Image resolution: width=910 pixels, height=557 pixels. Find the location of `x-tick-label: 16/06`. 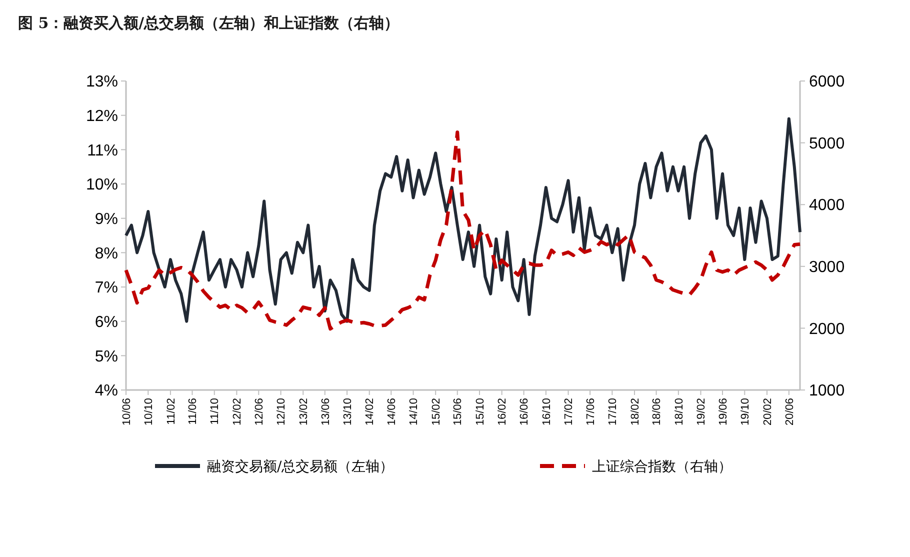

x-tick-label: 16/06 is located at coordinates (524, 412).